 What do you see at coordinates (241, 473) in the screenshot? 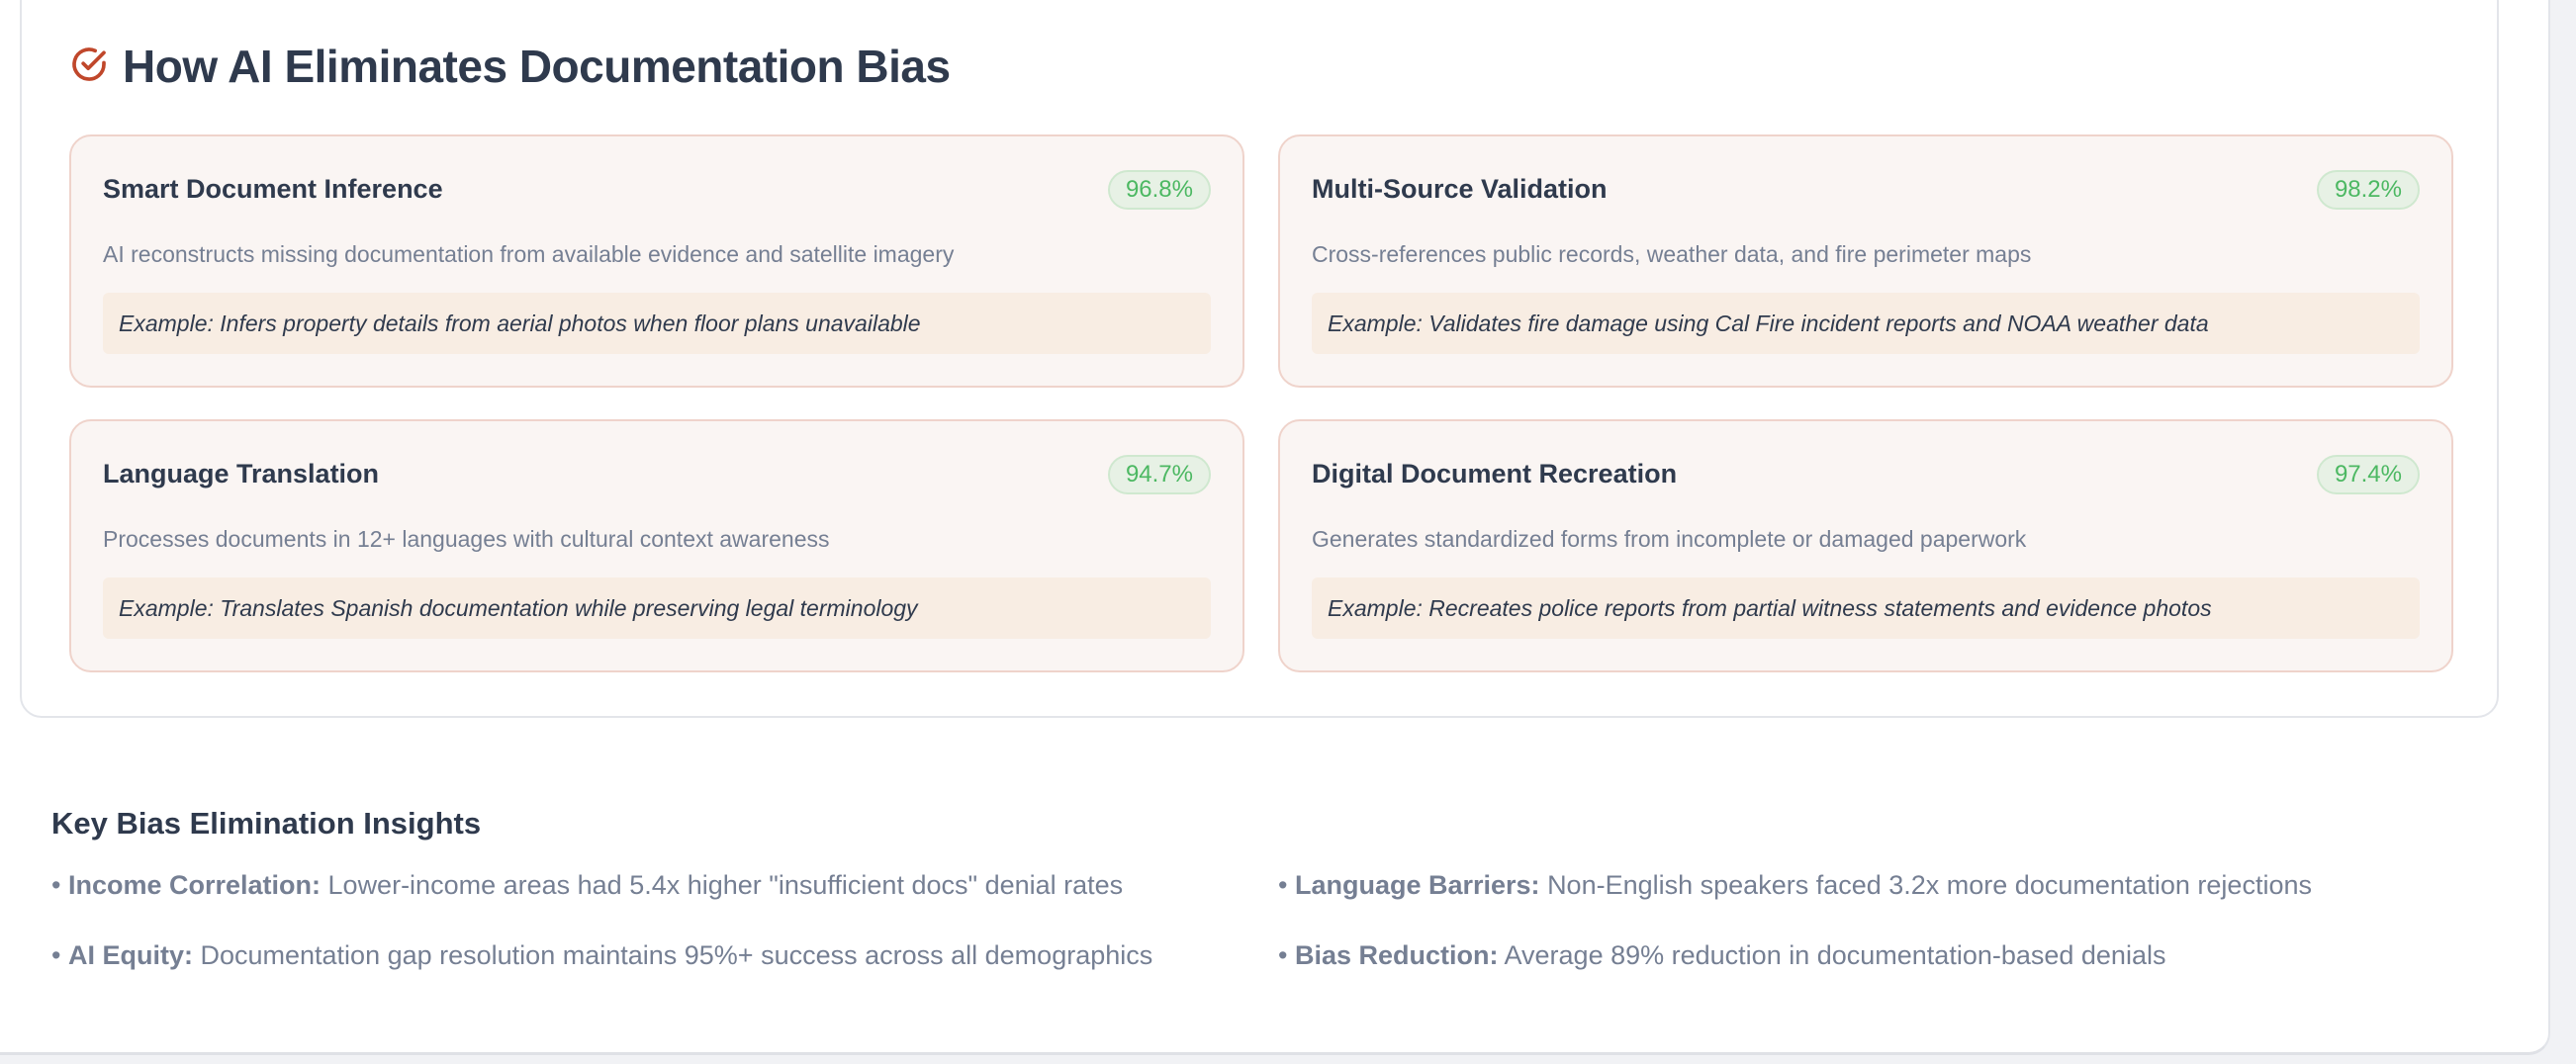
I see `card-title: Language Translation` at bounding box center [241, 473].